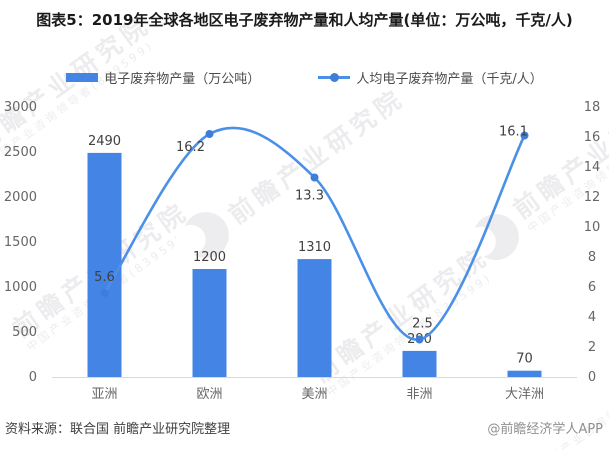 The width and height of the screenshot is (609, 450). What do you see at coordinates (592, 197) in the screenshot?
I see `right-axis-tick: 12` at bounding box center [592, 197].